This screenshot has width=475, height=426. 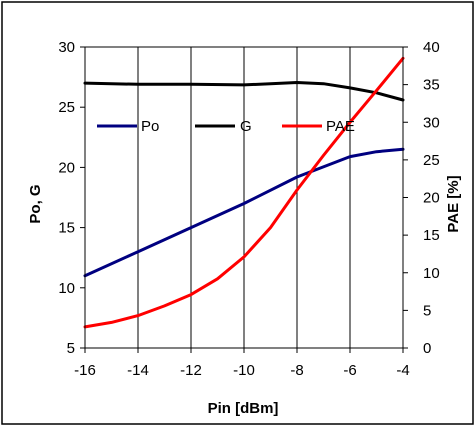 I want to click on x-tick-label: -14, so click(x=138, y=370).